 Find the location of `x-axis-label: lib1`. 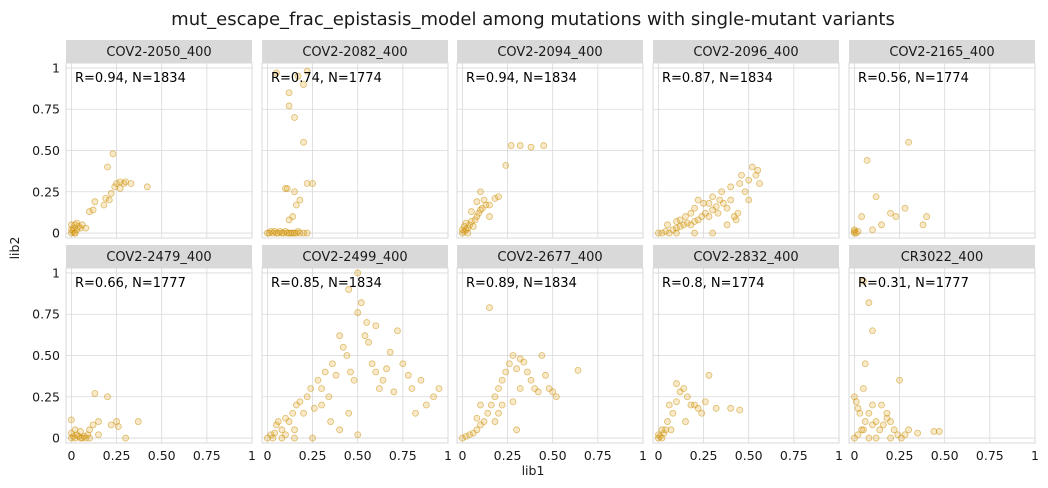

x-axis-label: lib1 is located at coordinates (533, 470).